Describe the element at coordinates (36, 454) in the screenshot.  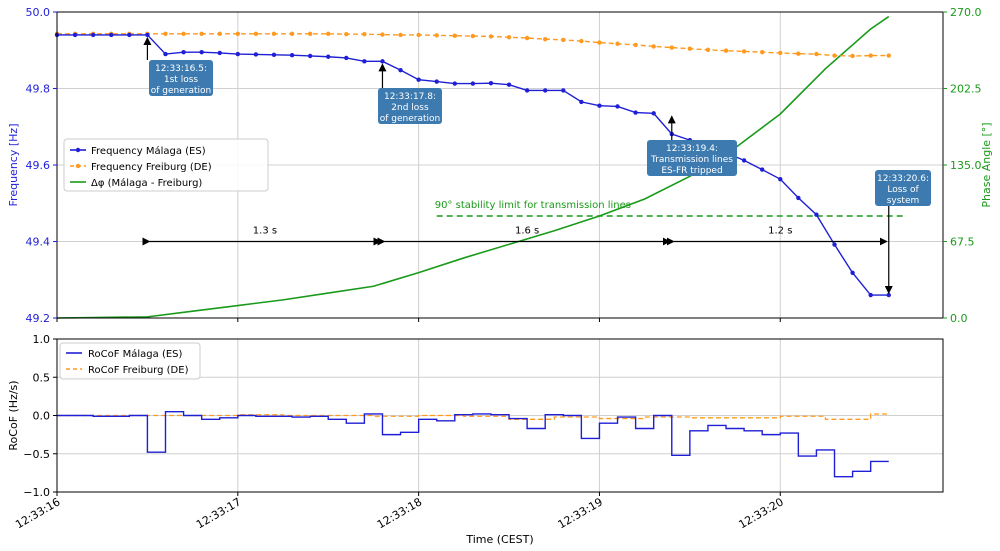
I see `bottom-y-tick-label-1: −0.5` at that location.